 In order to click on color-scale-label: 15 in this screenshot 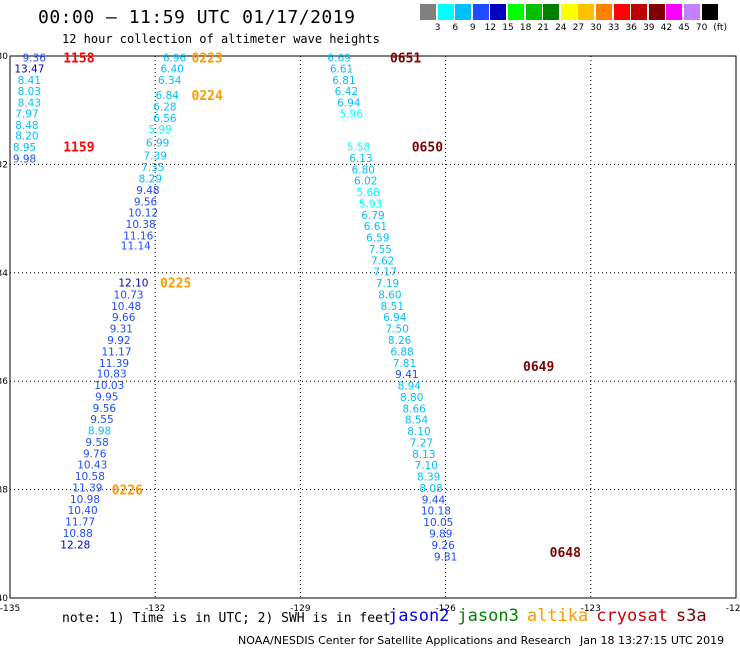, I will do `click(508, 28)`.